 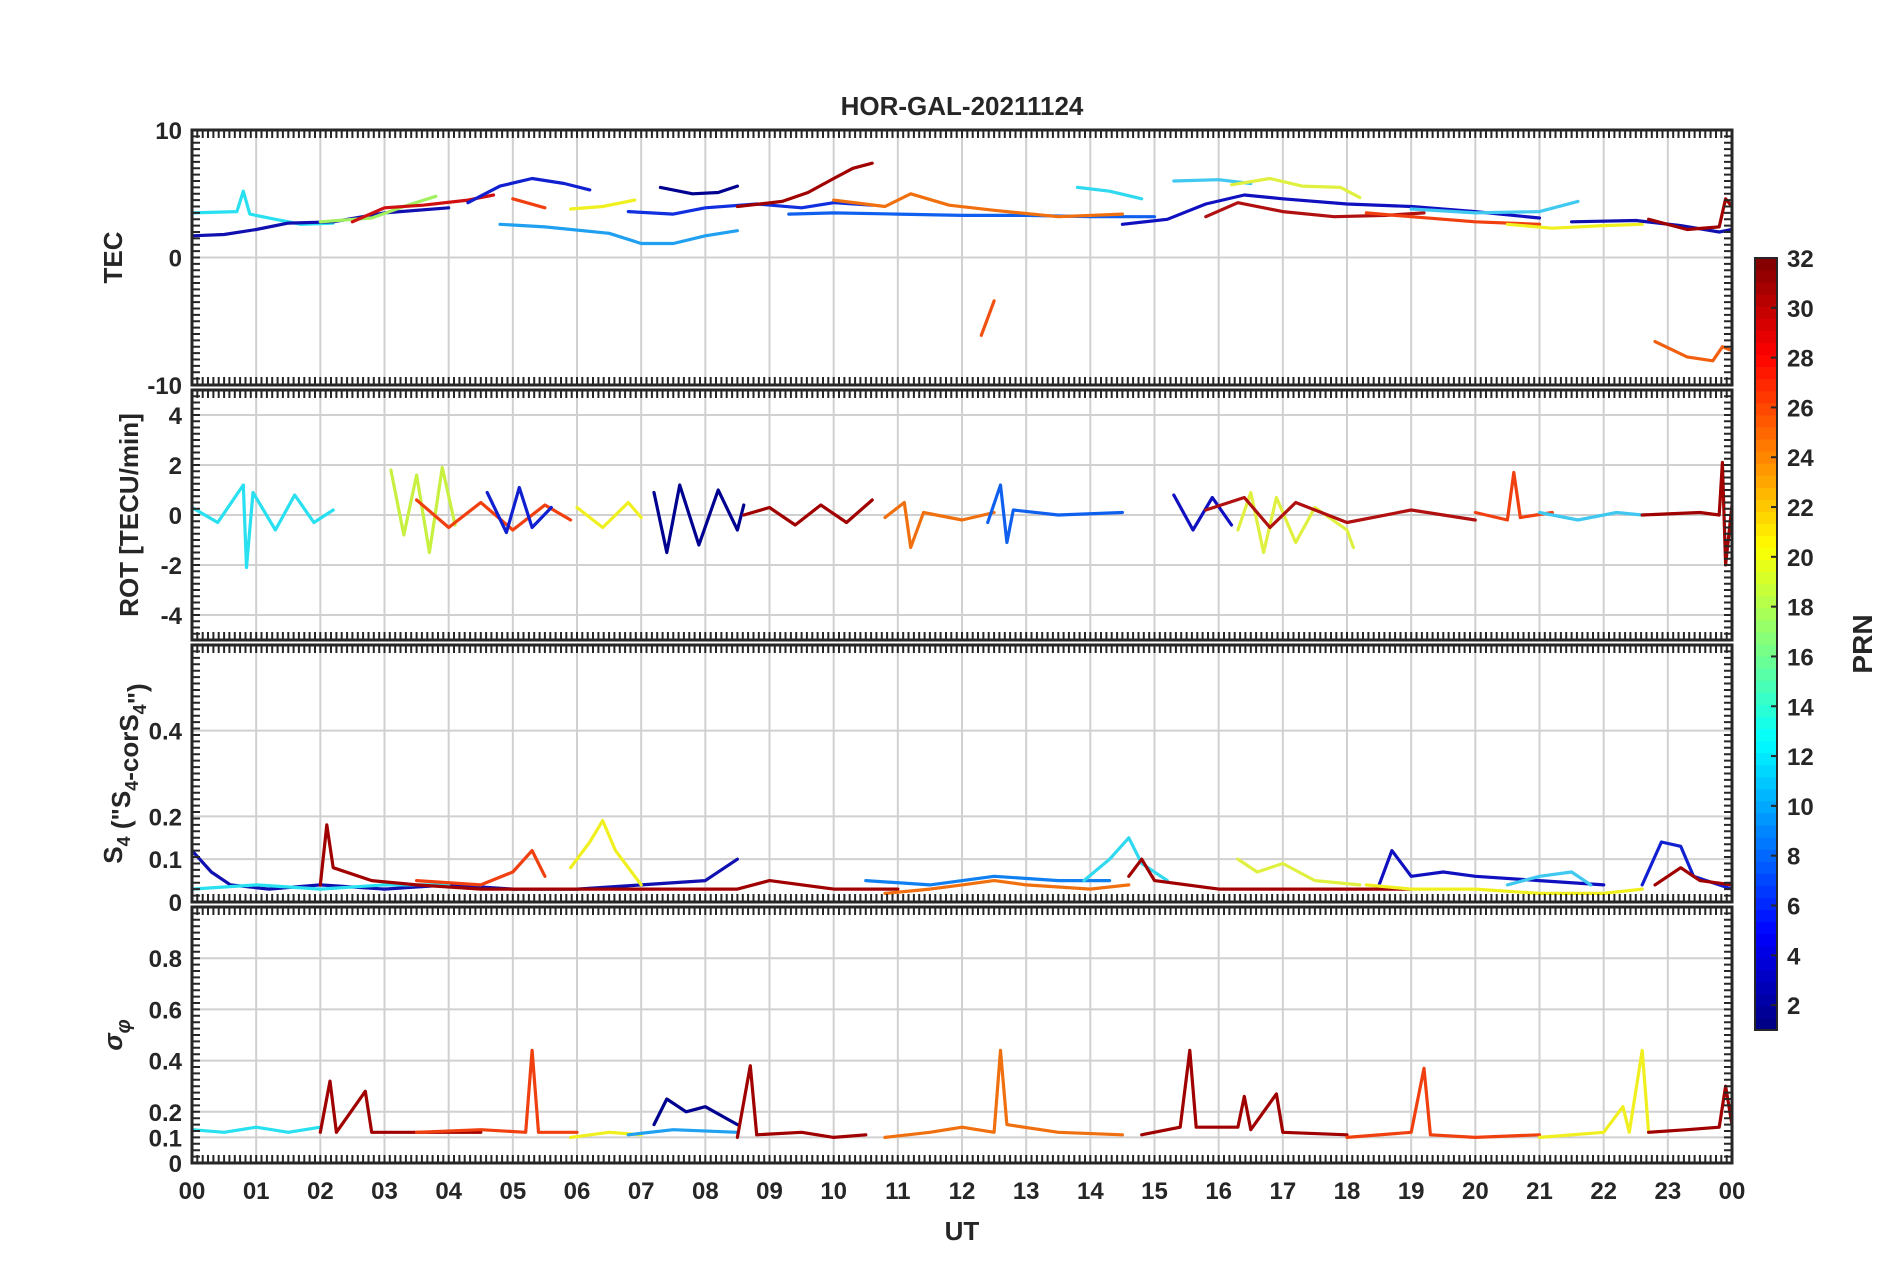 I want to click on x-tick-label: 11, so click(x=897, y=1191).